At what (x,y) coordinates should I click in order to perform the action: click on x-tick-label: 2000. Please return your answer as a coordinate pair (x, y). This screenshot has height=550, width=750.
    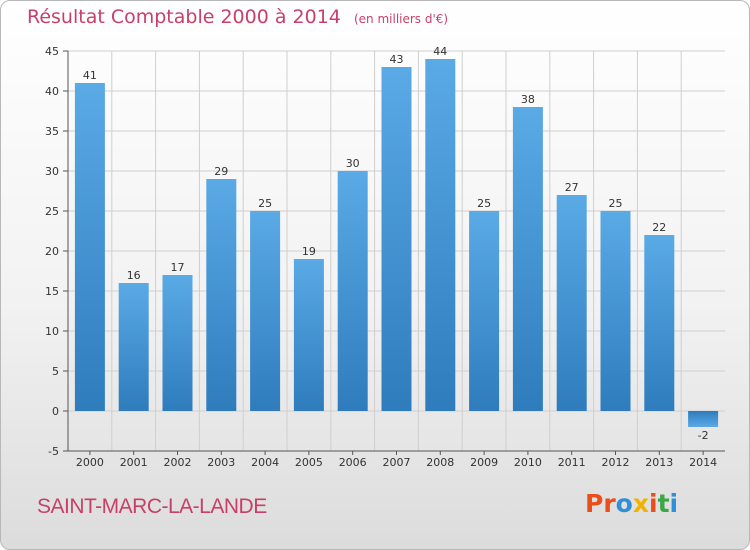
    Looking at the image, I should click on (90, 462).